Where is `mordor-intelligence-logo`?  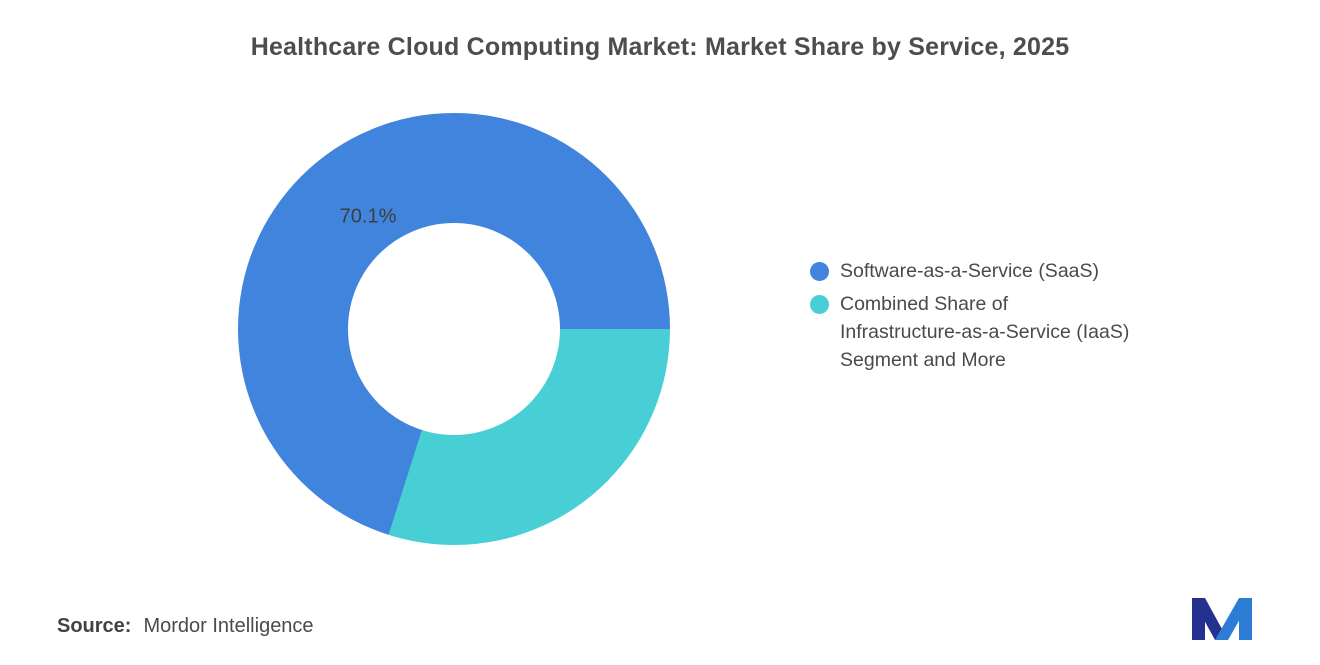 mordor-intelligence-logo is located at coordinates (1222, 619).